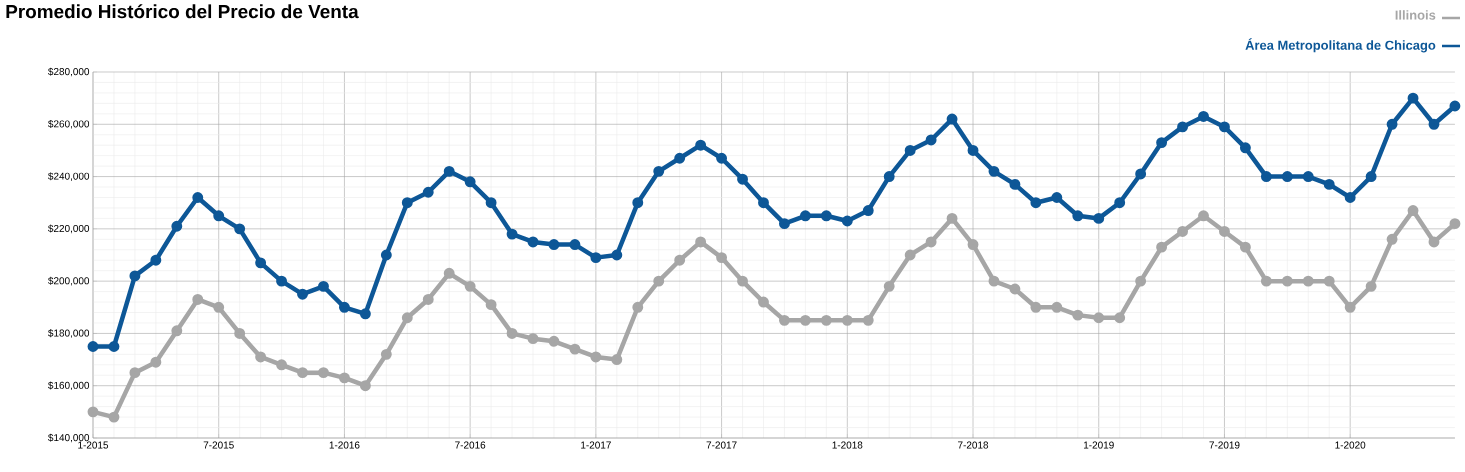  Describe the element at coordinates (69, 386) in the screenshot. I see `y-tick-label: $160,000` at that location.